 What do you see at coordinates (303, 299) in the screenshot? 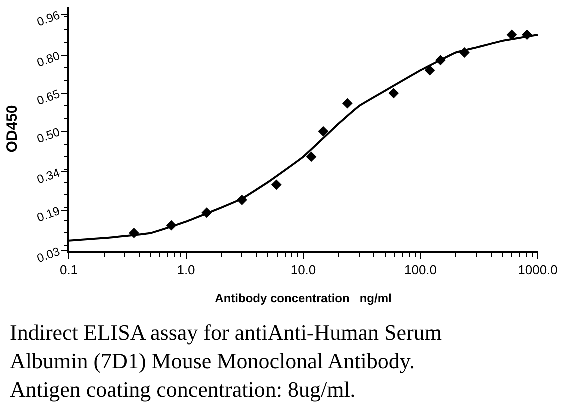
I see `x-axis-title: Antibody concentration ng/ml` at bounding box center [303, 299].